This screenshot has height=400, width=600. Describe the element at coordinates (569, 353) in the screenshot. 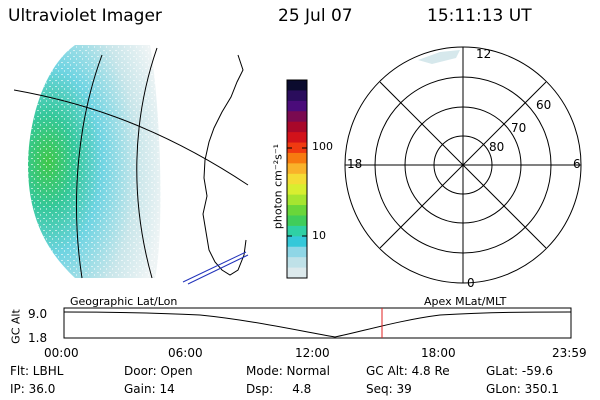

I see `x-tick-23-59: 23:59` at that location.